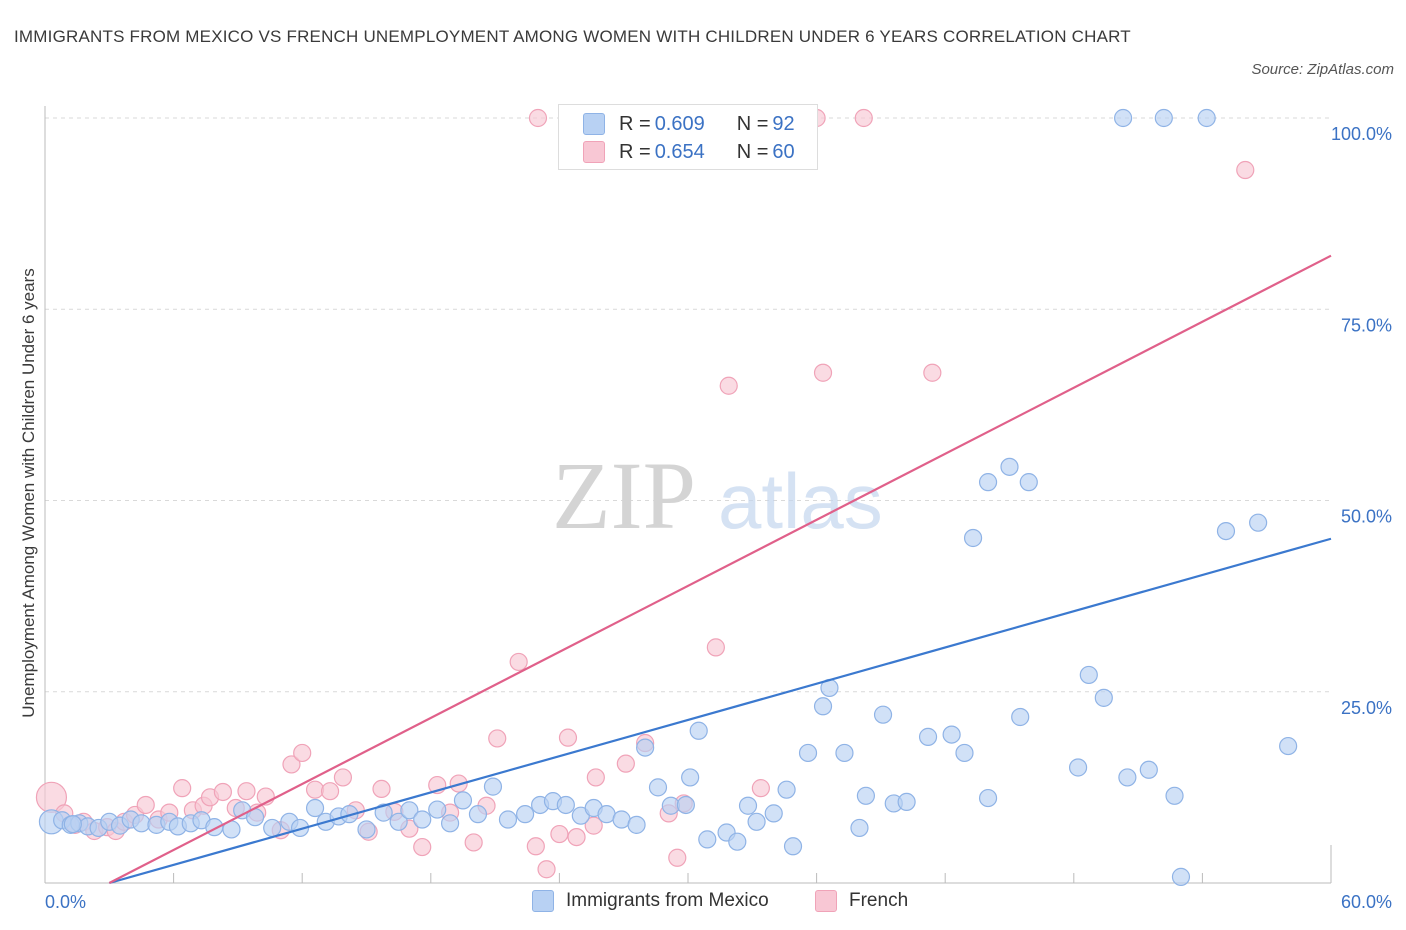  Describe the element at coordinates (679, 123) in the screenshot. I see `r-value-mexico: 0.609` at that location.